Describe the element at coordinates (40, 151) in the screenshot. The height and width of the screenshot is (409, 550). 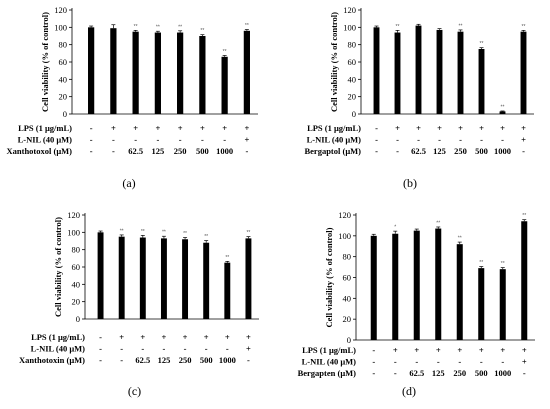
I see `treatment-row-label: Xanthotoxol (μM)` at that location.